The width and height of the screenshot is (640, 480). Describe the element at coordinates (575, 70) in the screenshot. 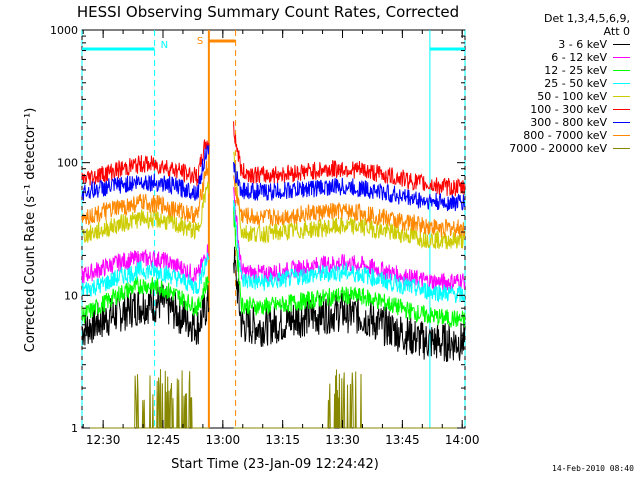

I see `legend-entry-label: 12 - 25 keV` at that location.